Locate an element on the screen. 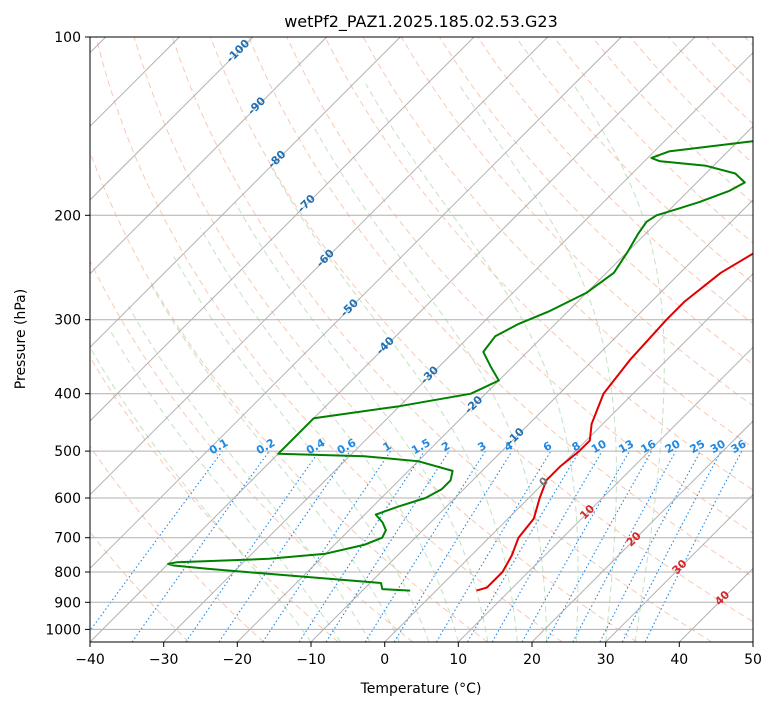  y-tick-label: 700 is located at coordinates (67, 539).